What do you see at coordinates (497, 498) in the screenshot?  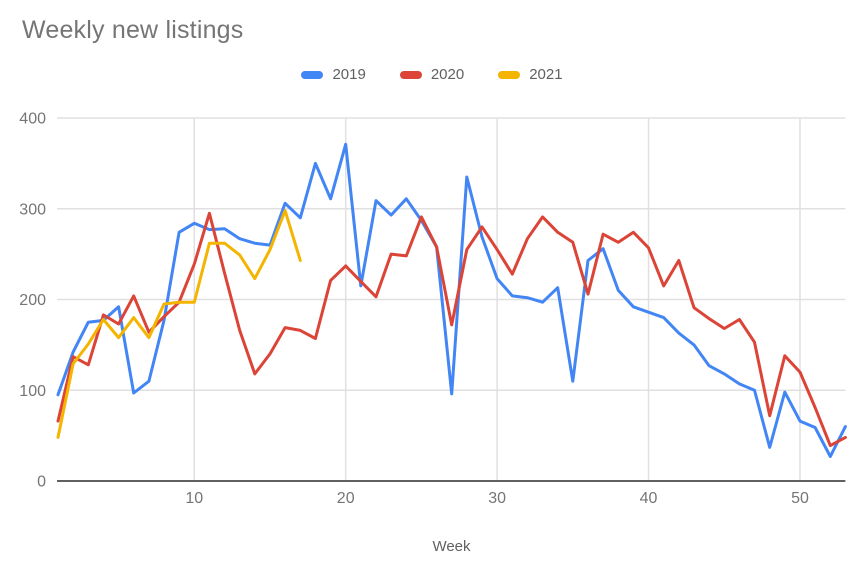 I see `x-tick-label: 30` at bounding box center [497, 498].